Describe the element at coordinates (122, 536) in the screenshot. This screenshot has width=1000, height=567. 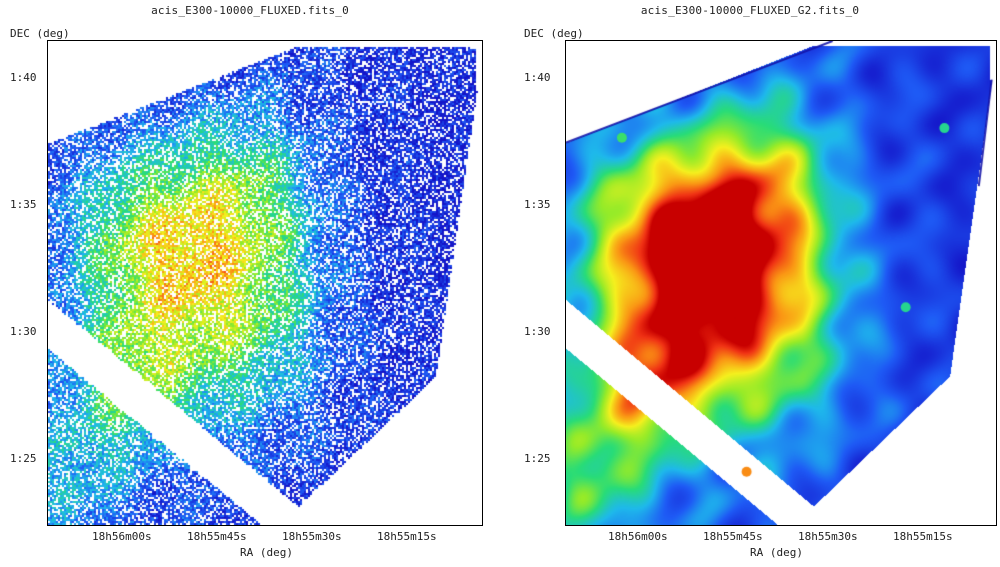
I see `left-x-tick: 18h56m00s` at that location.